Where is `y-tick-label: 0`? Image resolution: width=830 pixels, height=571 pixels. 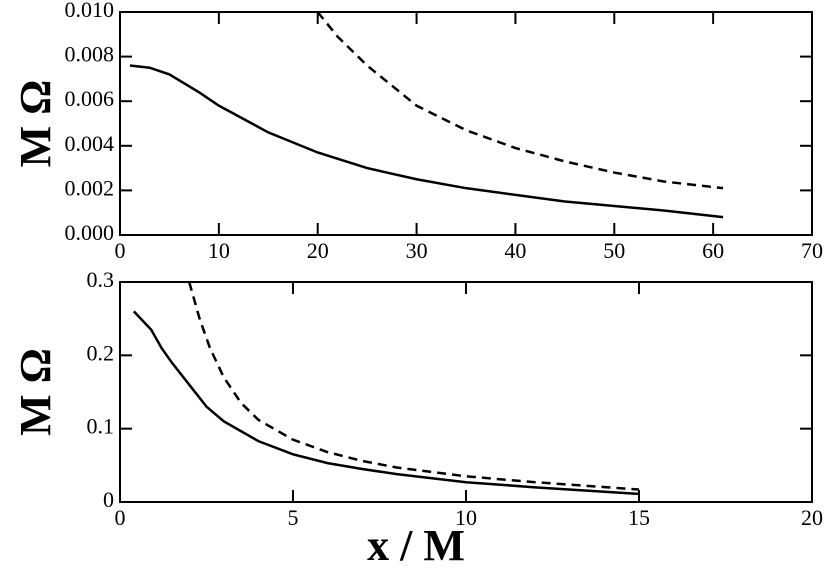 y-tick-label: 0 is located at coordinates (108, 499).